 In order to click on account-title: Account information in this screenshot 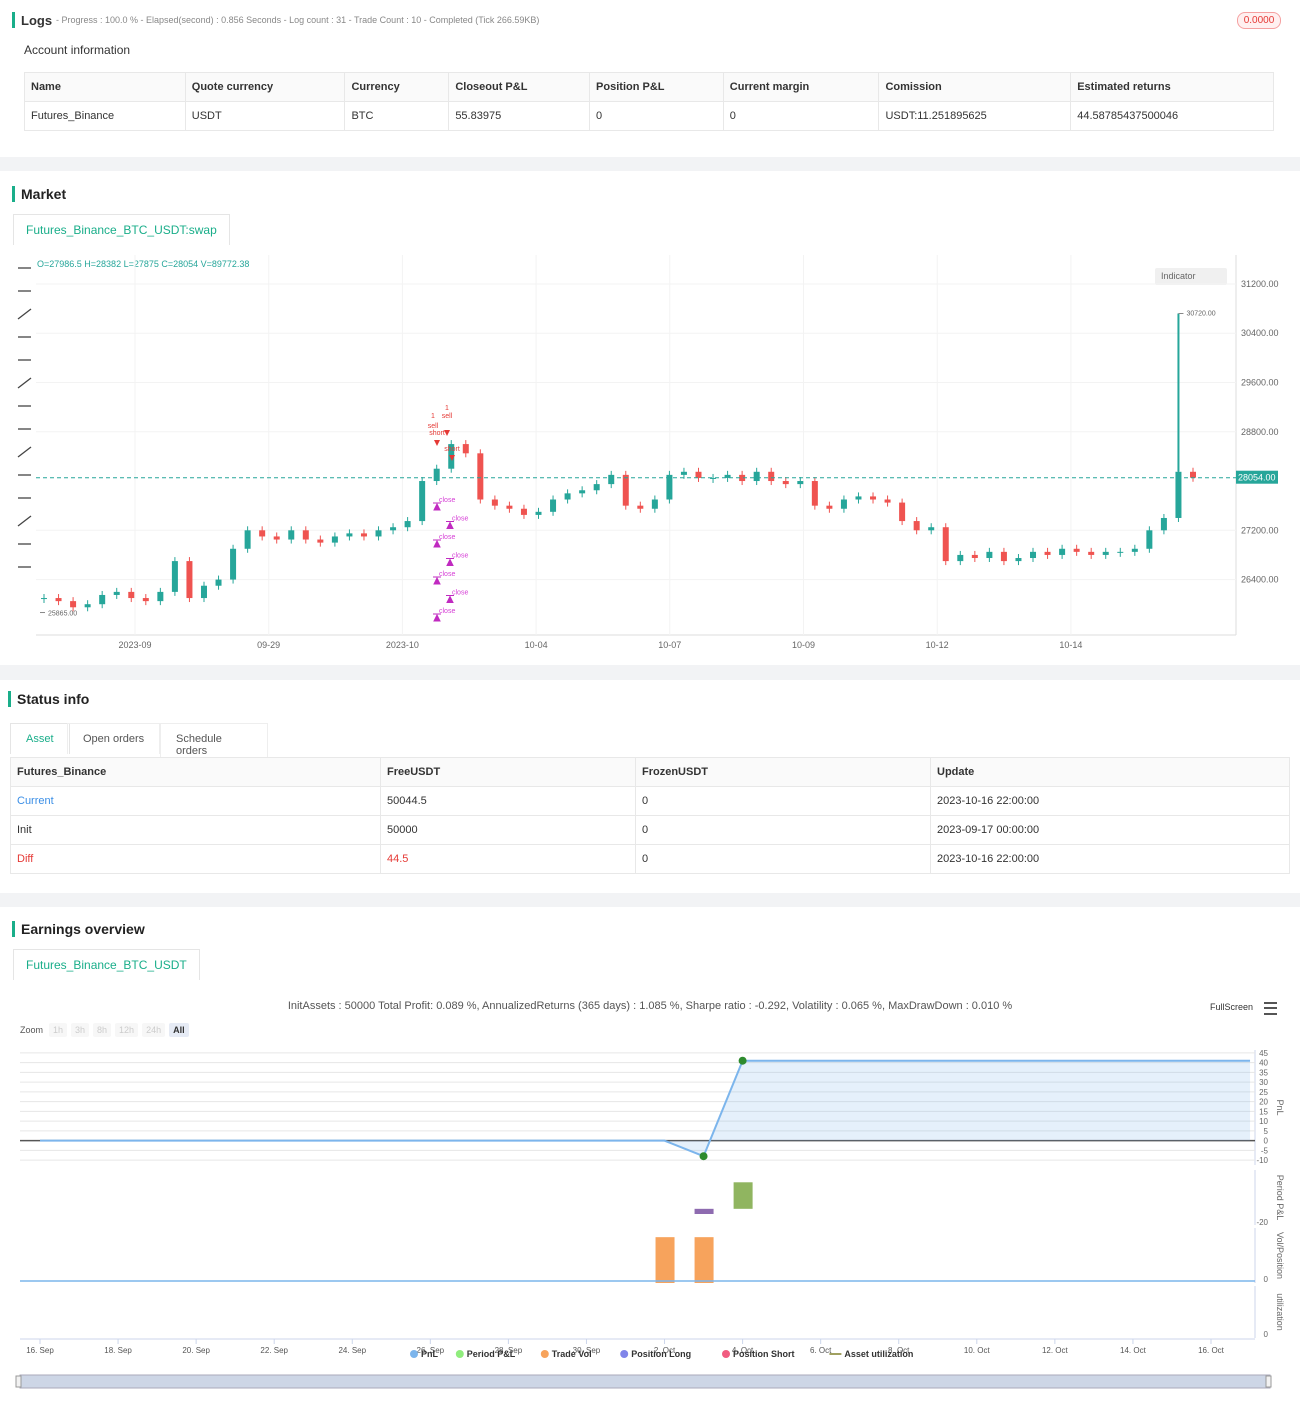, I will do `click(77, 50)`.